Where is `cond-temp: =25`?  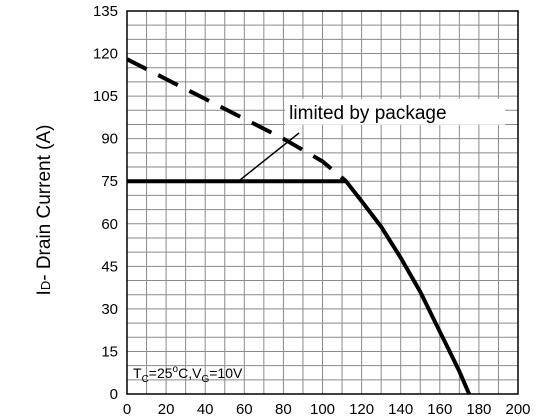
cond-temp: =25 is located at coordinates (161, 373).